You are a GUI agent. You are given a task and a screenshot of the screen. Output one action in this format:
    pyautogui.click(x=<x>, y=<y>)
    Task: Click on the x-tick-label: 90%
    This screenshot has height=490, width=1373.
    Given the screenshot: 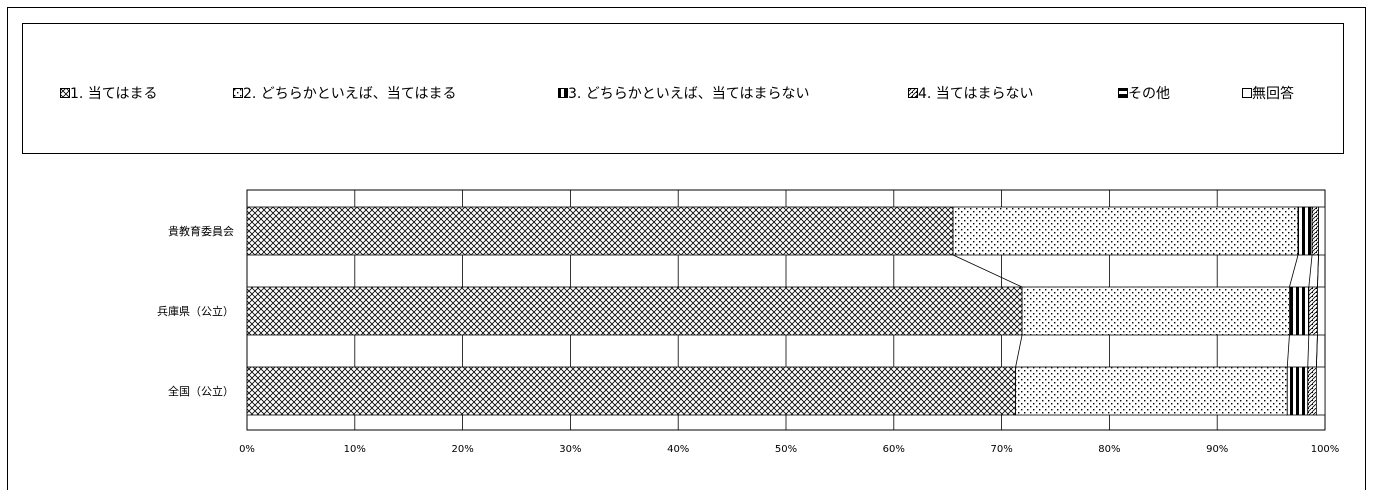 What is the action you would take?
    pyautogui.click(x=1217, y=449)
    